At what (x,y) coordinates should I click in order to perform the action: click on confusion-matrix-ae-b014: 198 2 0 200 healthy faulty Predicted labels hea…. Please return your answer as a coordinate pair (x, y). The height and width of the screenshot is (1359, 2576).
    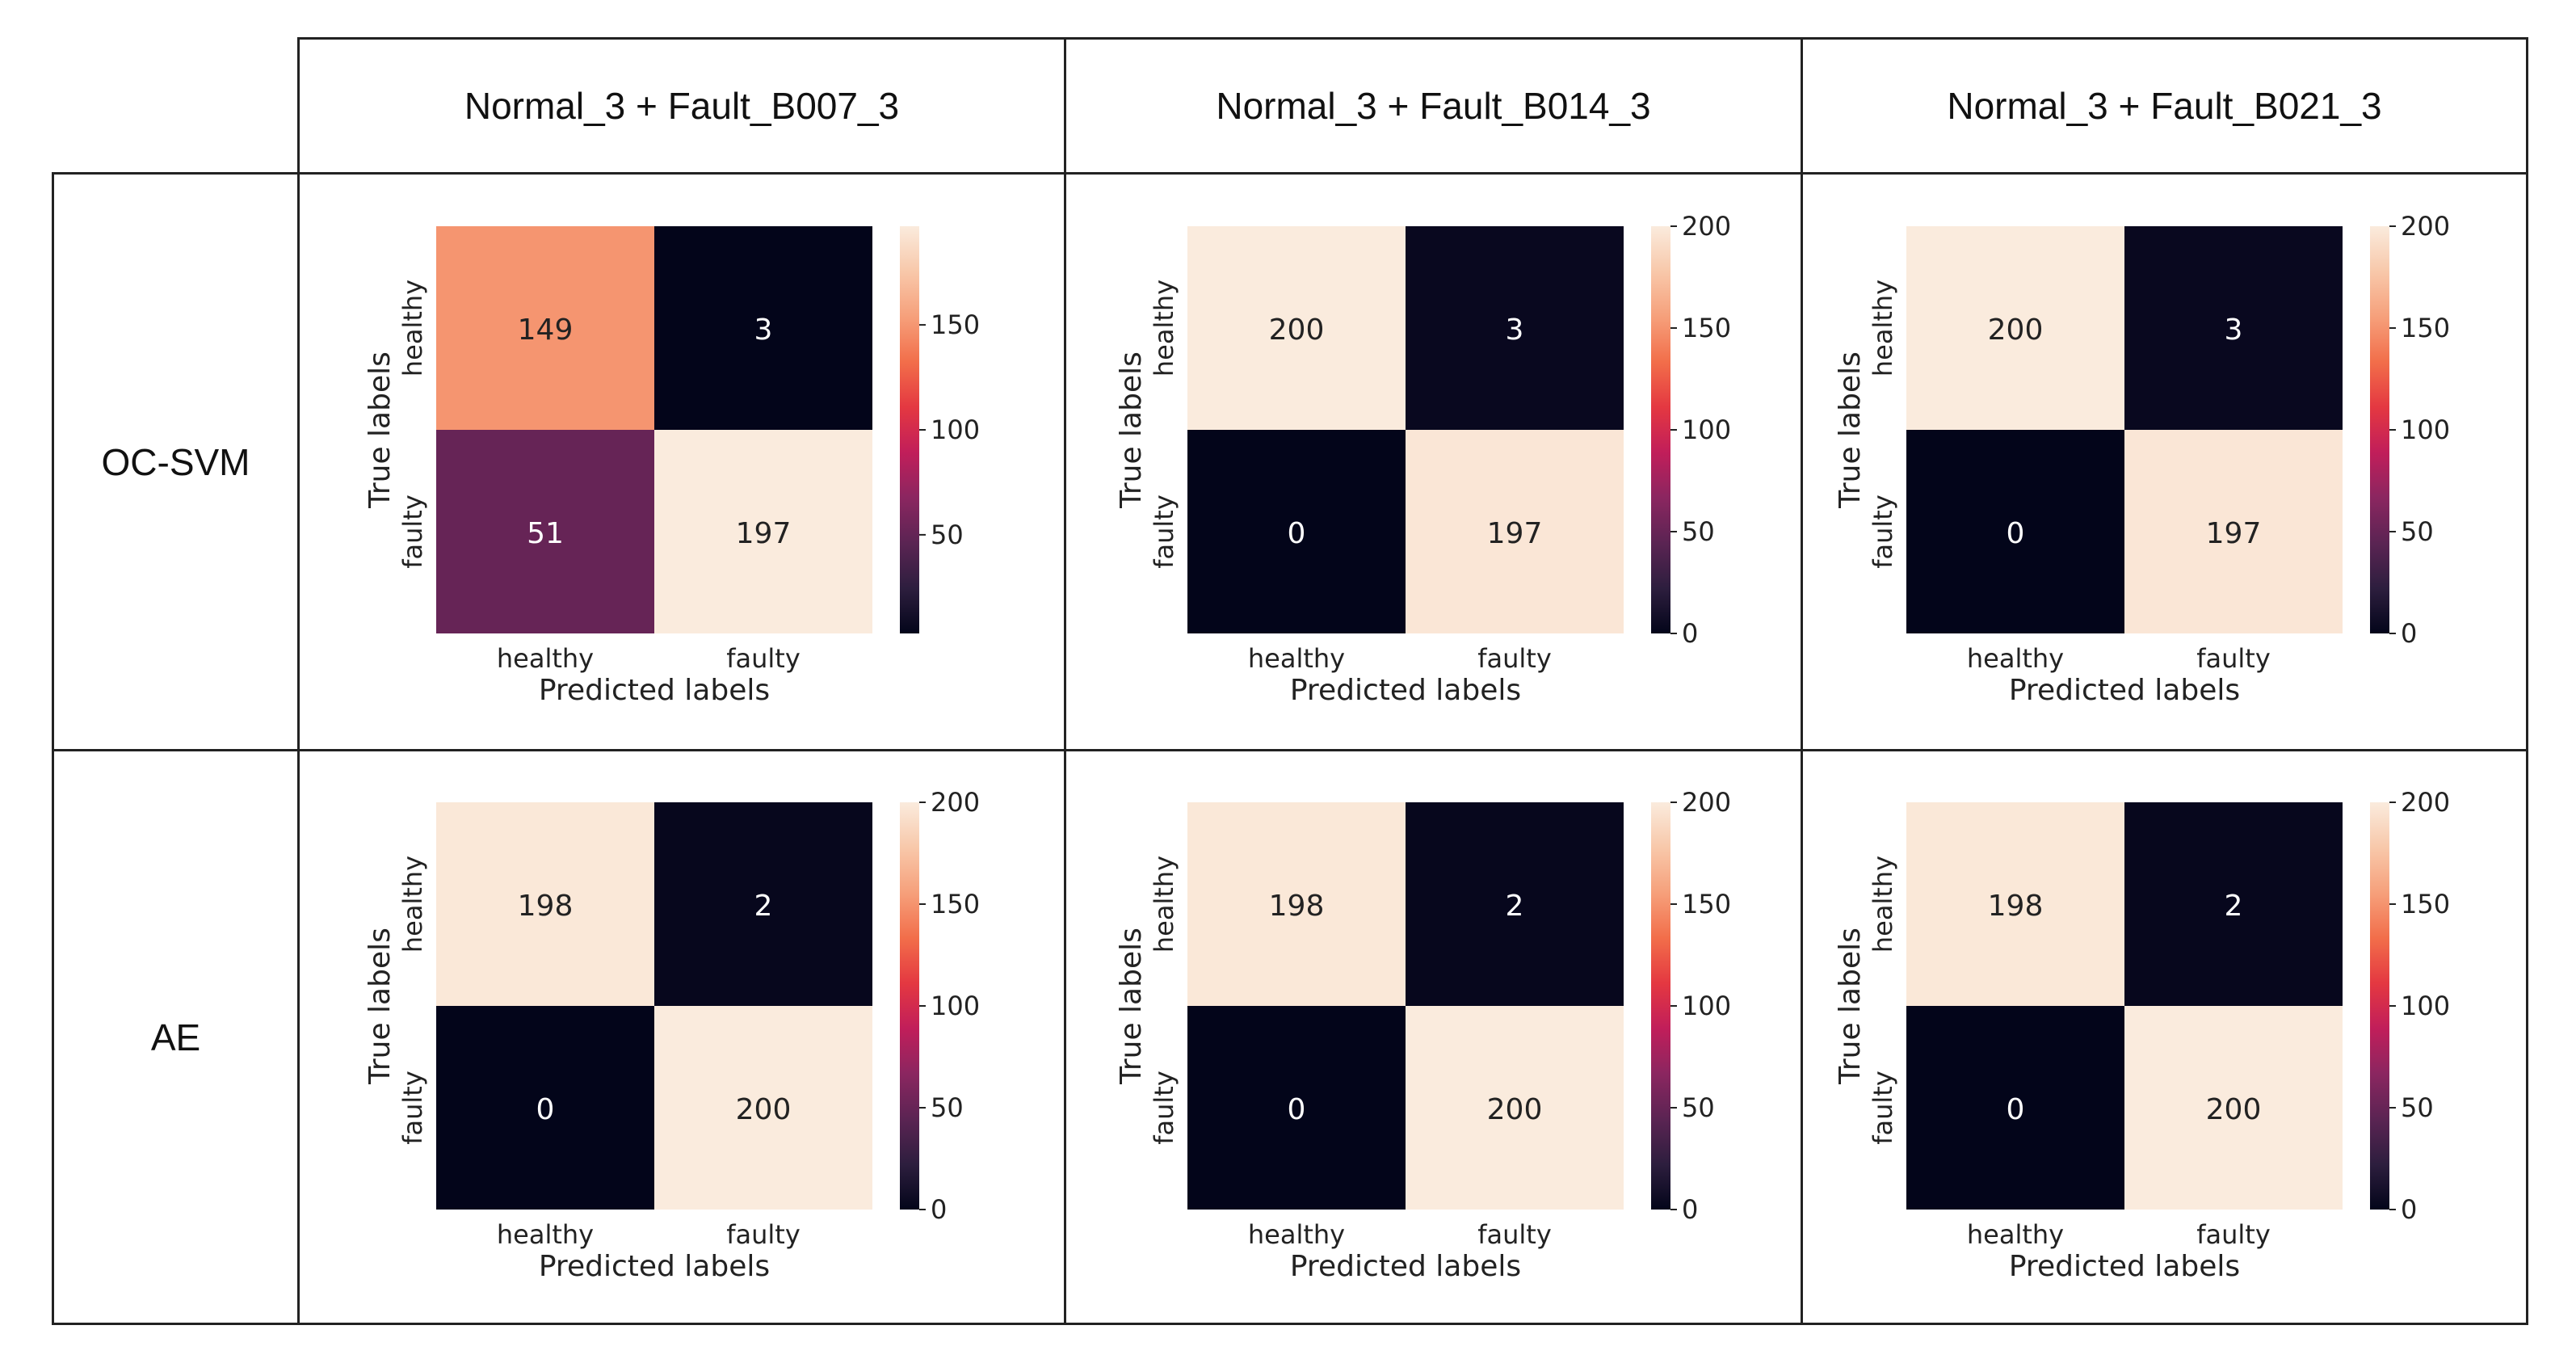
    Looking at the image, I should click on (1446, 1044).